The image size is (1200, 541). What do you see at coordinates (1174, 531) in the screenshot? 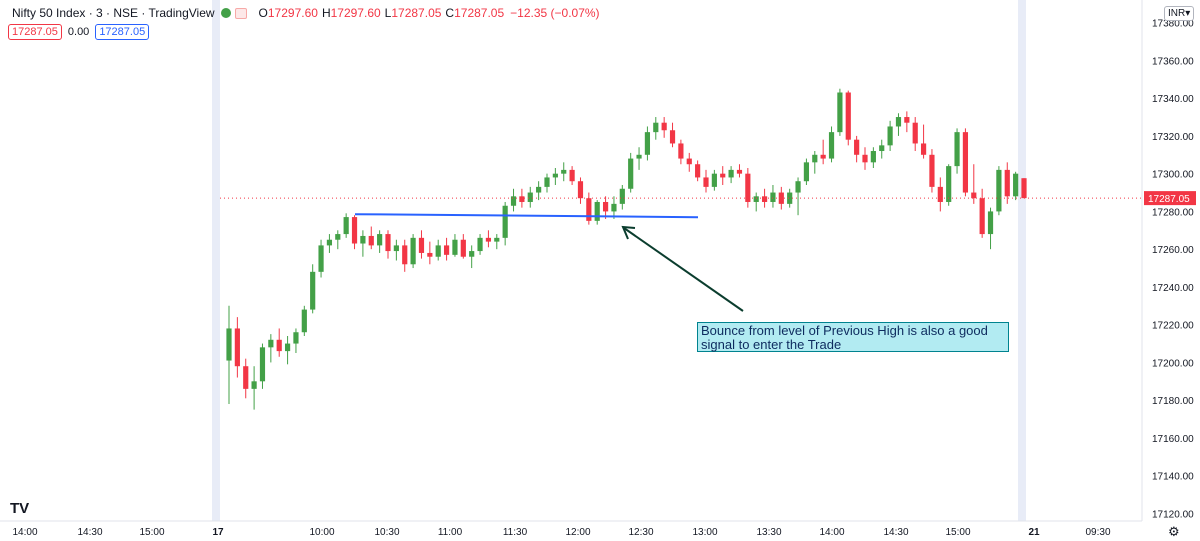
I see `gear-icon: ⚙` at bounding box center [1174, 531].